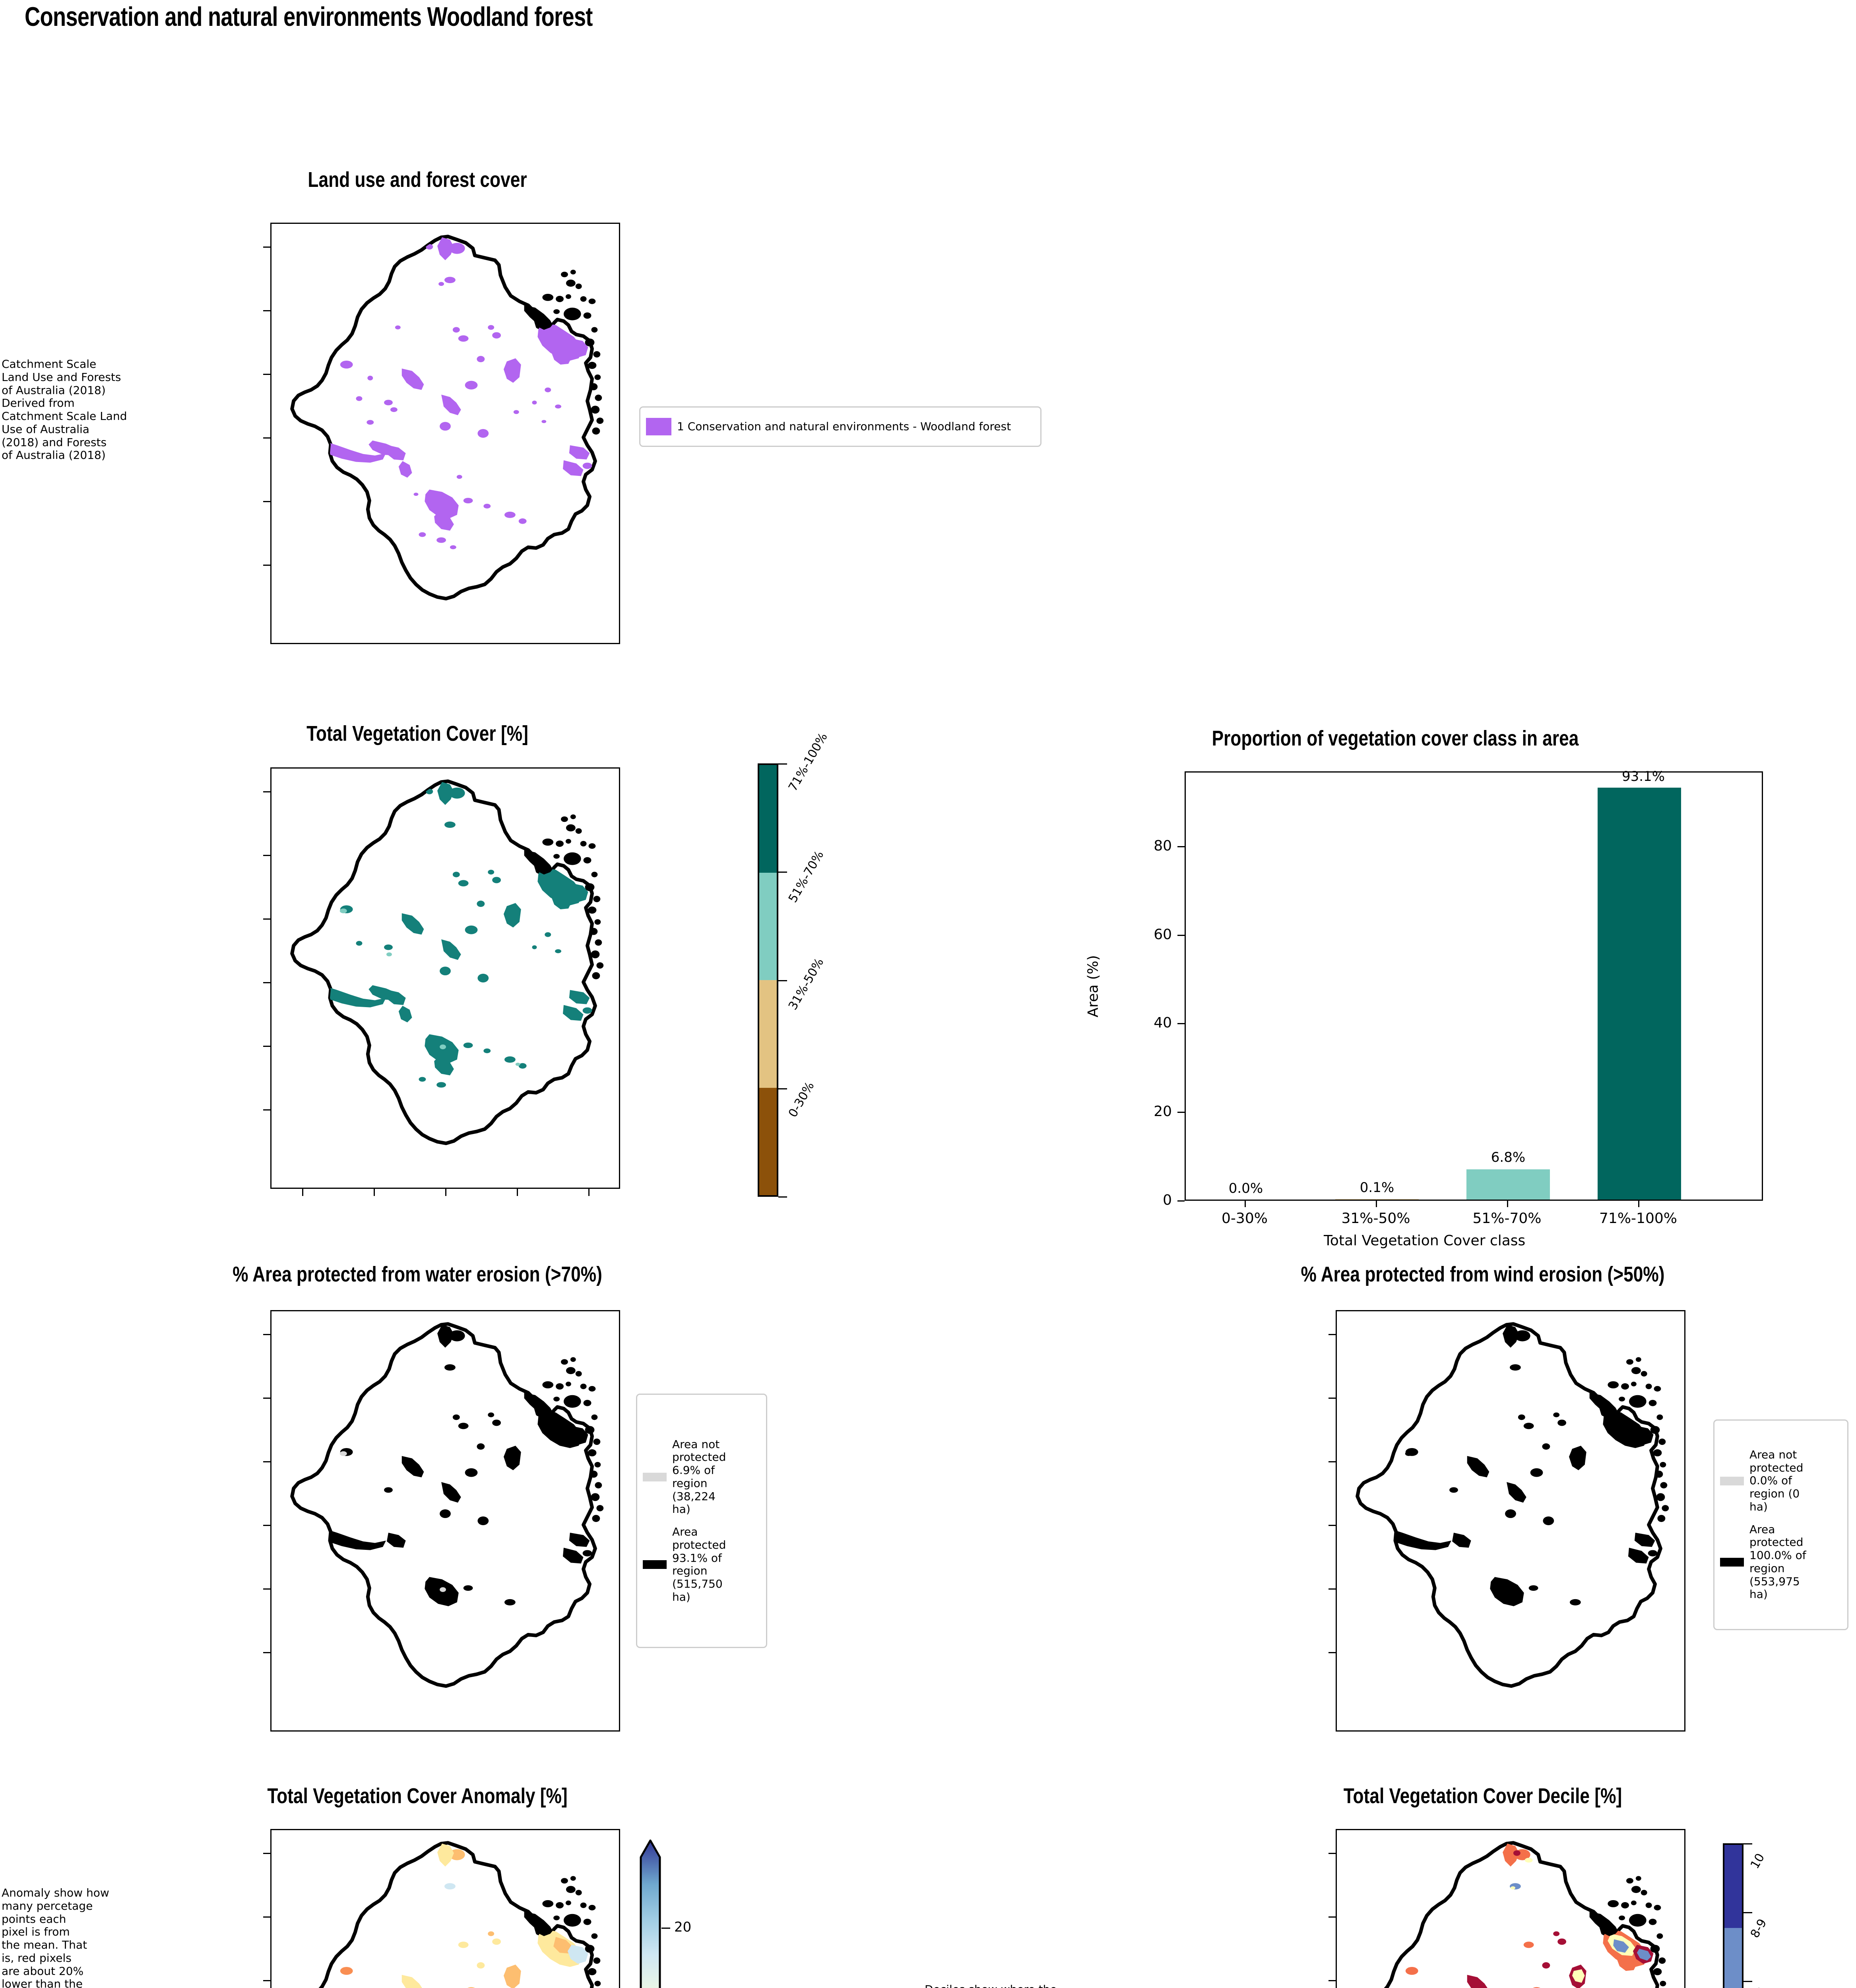  What do you see at coordinates (564, 352) in the screenshot?
I see `coastline-features` at bounding box center [564, 352].